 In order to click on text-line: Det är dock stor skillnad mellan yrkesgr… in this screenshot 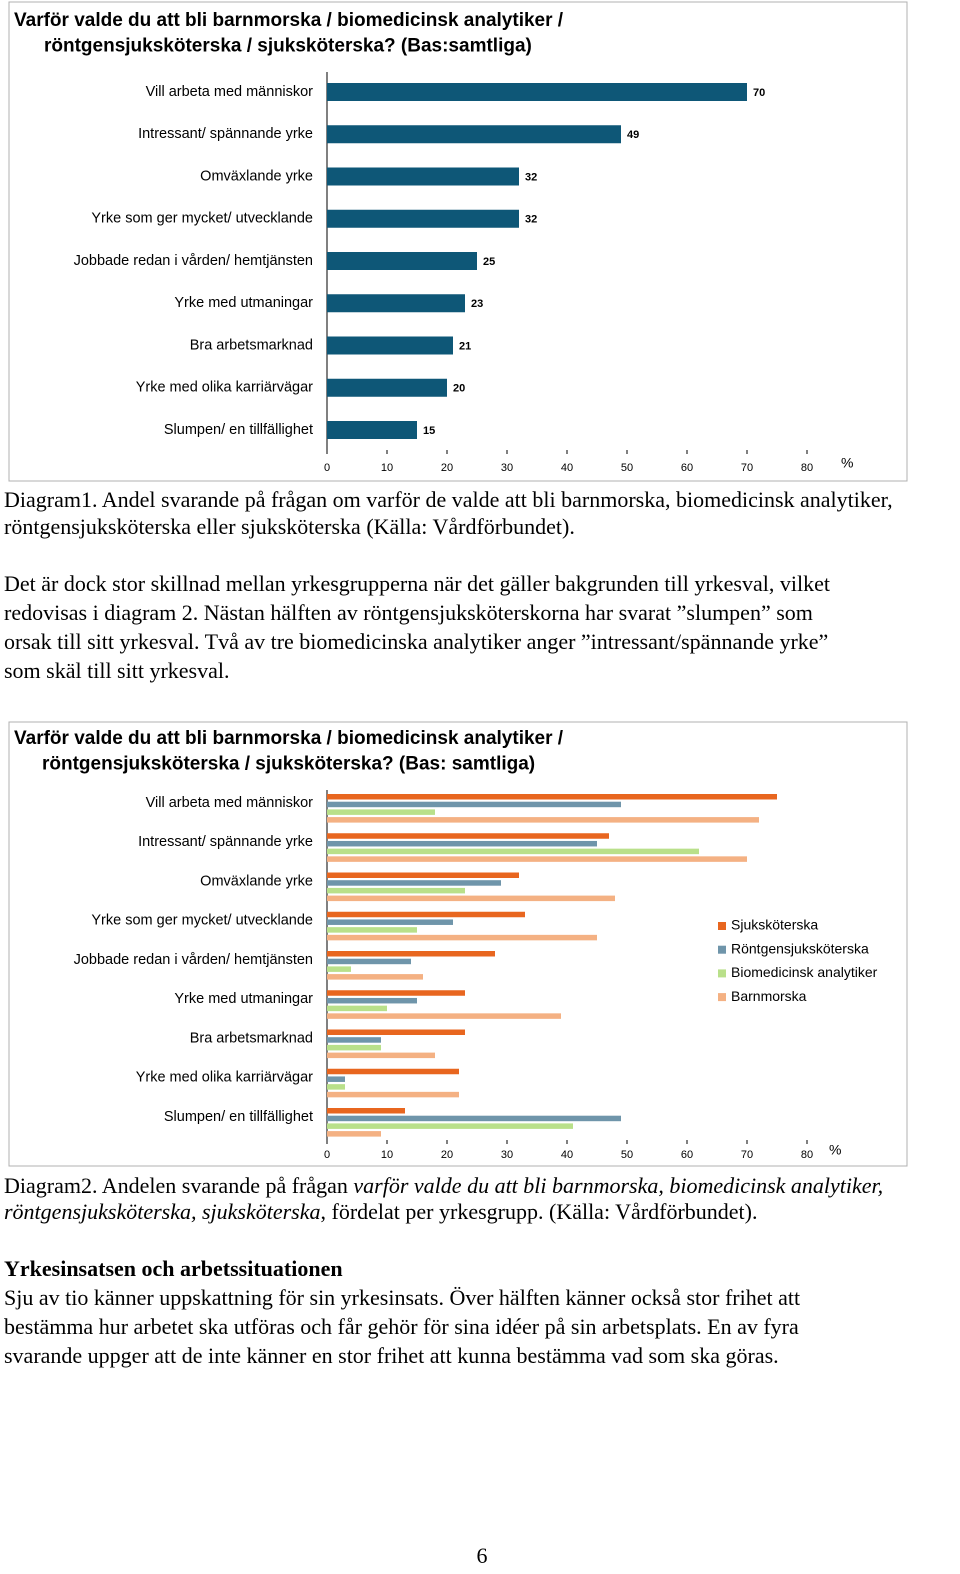, I will do `click(417, 583)`.